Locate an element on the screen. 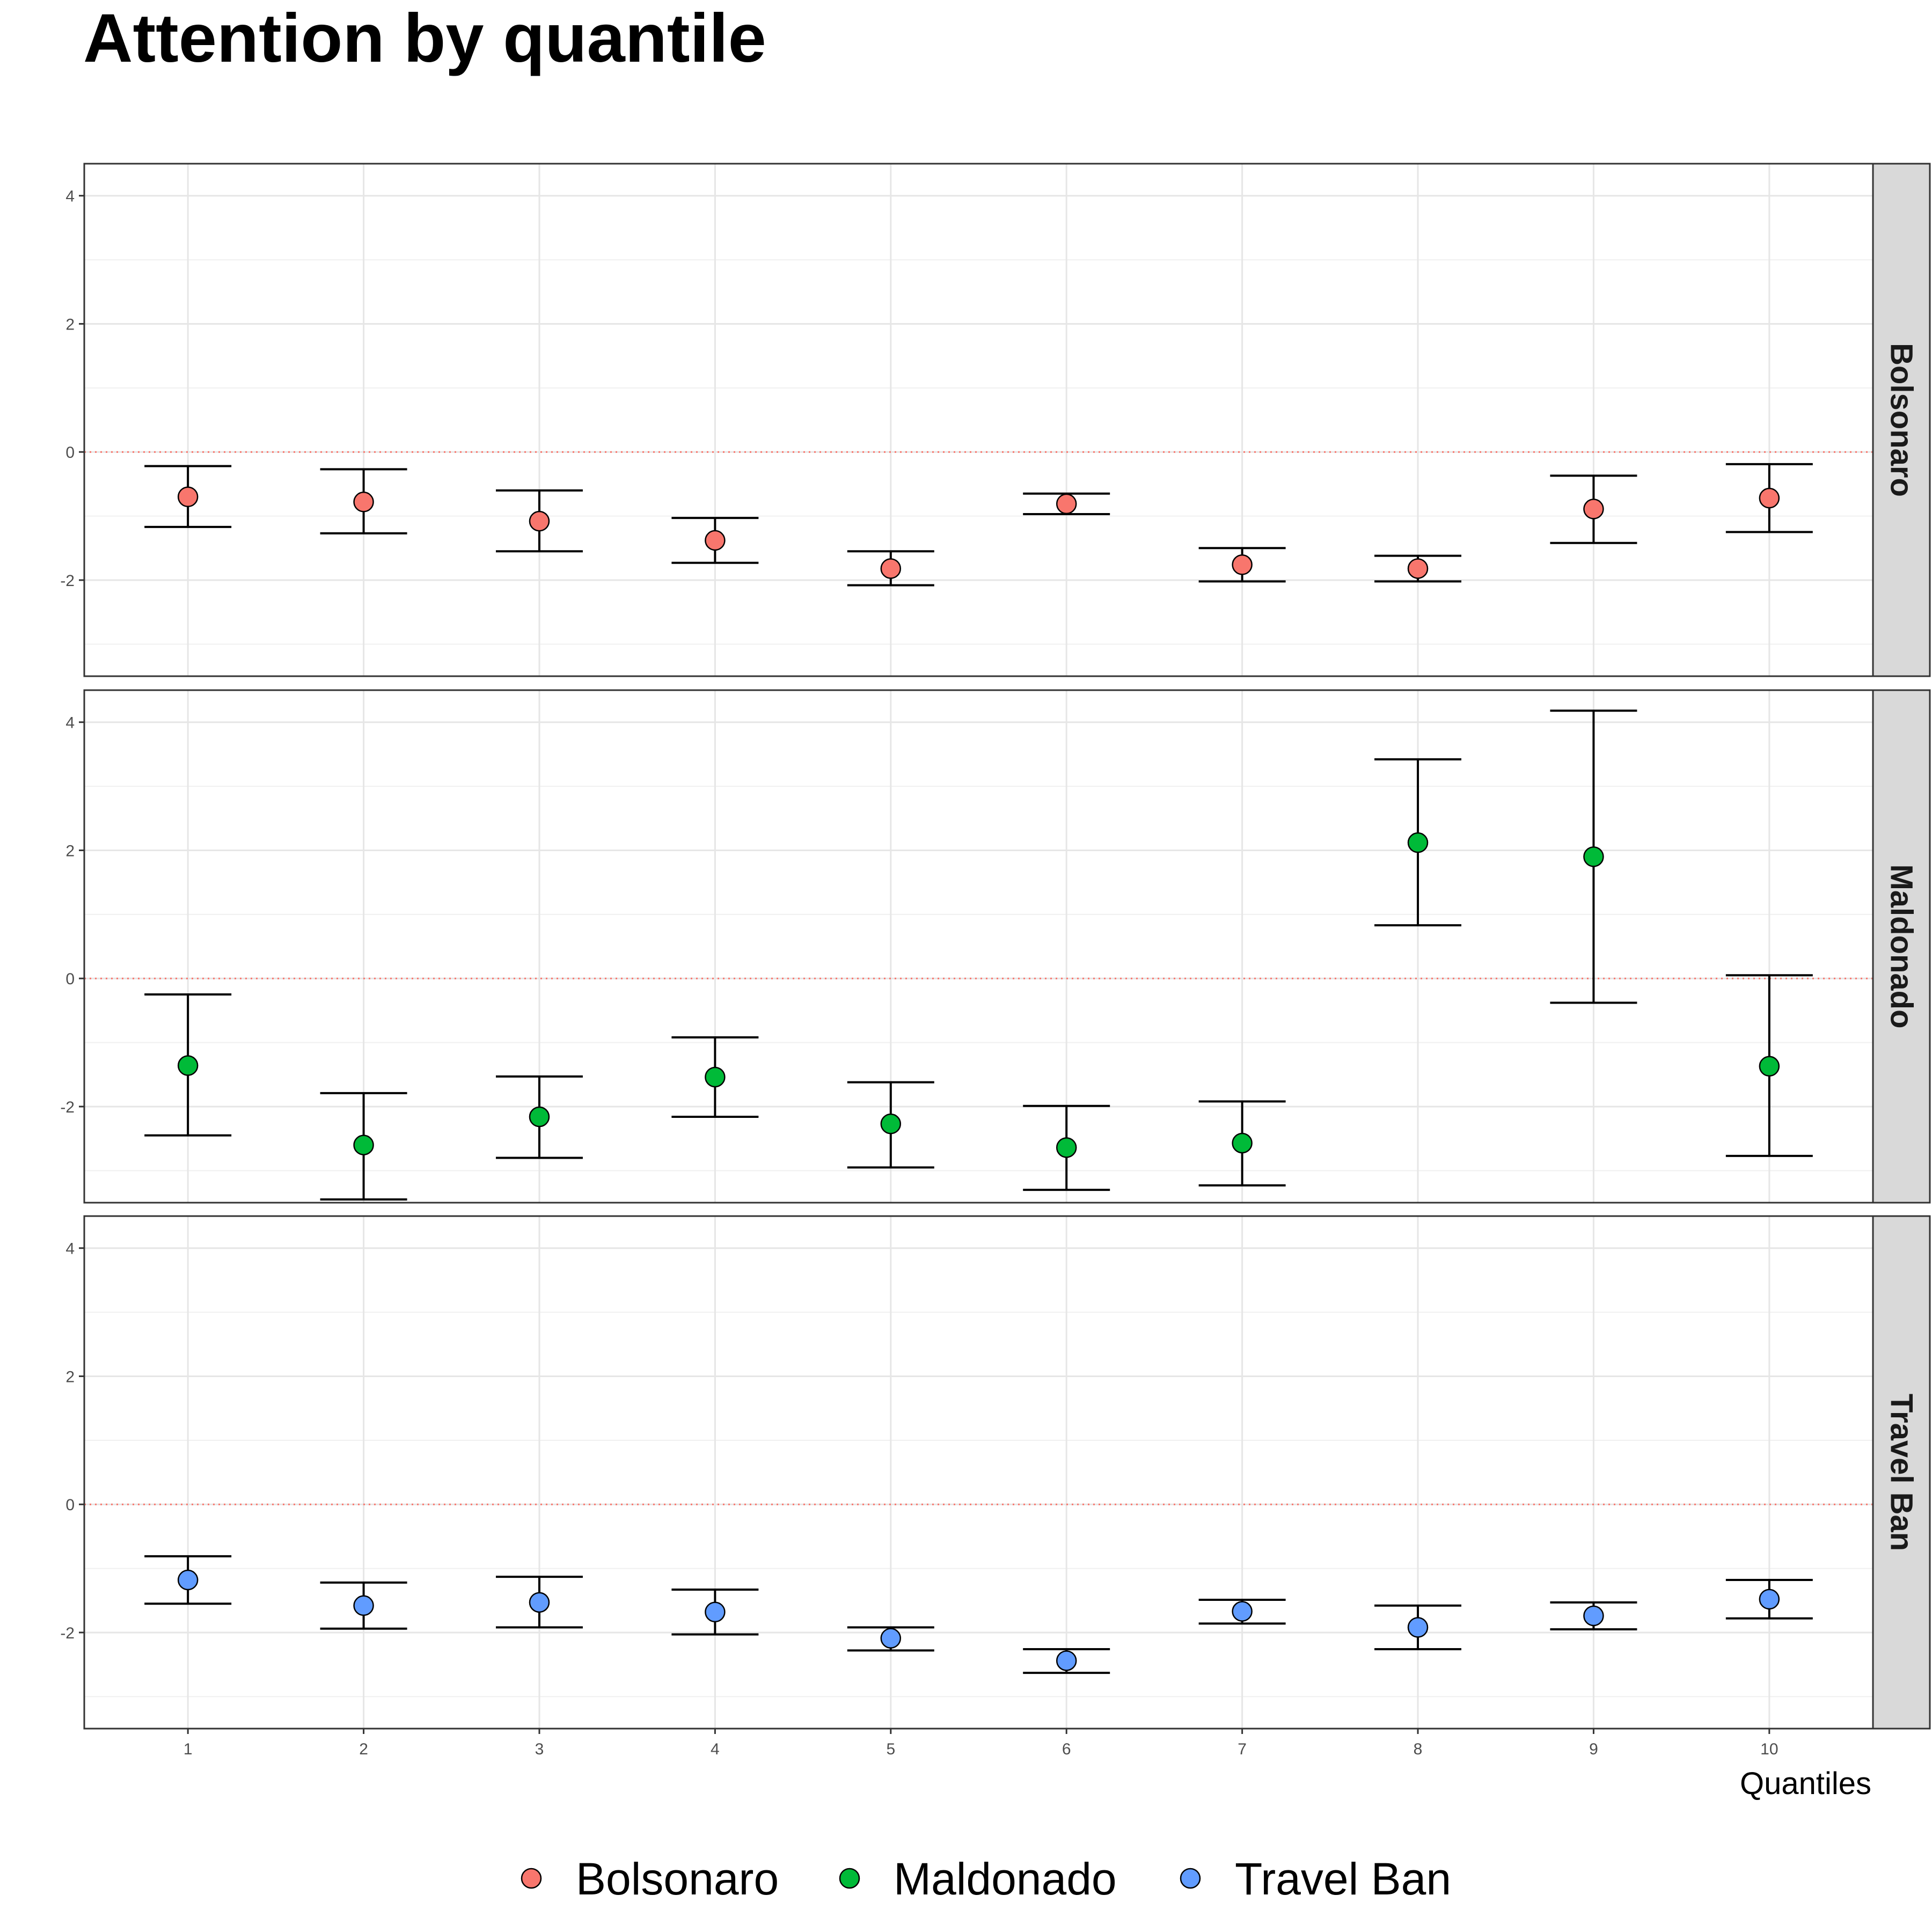  x-tick-label: 10 is located at coordinates (1769, 1749).